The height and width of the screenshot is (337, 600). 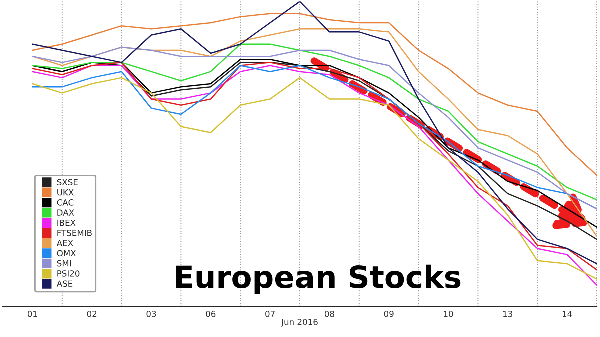 I want to click on legend-label: DAX, so click(x=66, y=213).